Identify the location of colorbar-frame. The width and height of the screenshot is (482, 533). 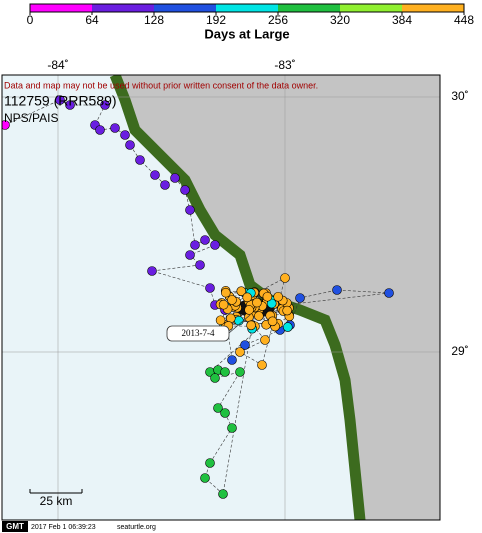
(247, 8).